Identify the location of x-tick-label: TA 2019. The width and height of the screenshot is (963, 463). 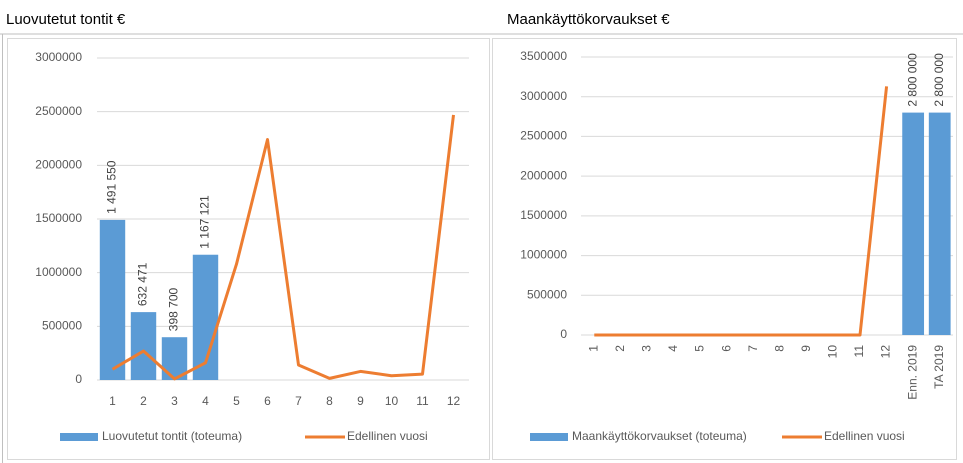
(939, 367).